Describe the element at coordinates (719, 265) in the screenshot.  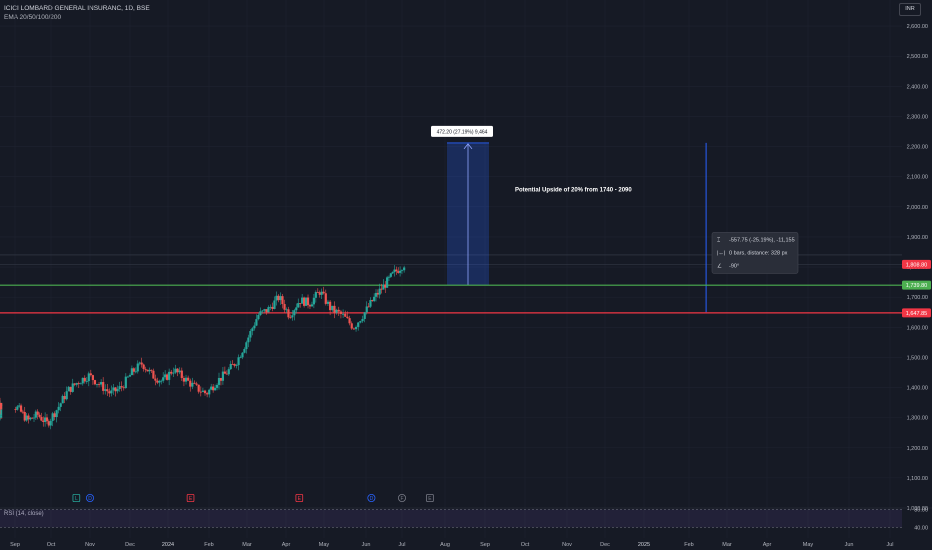
I see `measure-tooltip-icon: ∠` at that location.